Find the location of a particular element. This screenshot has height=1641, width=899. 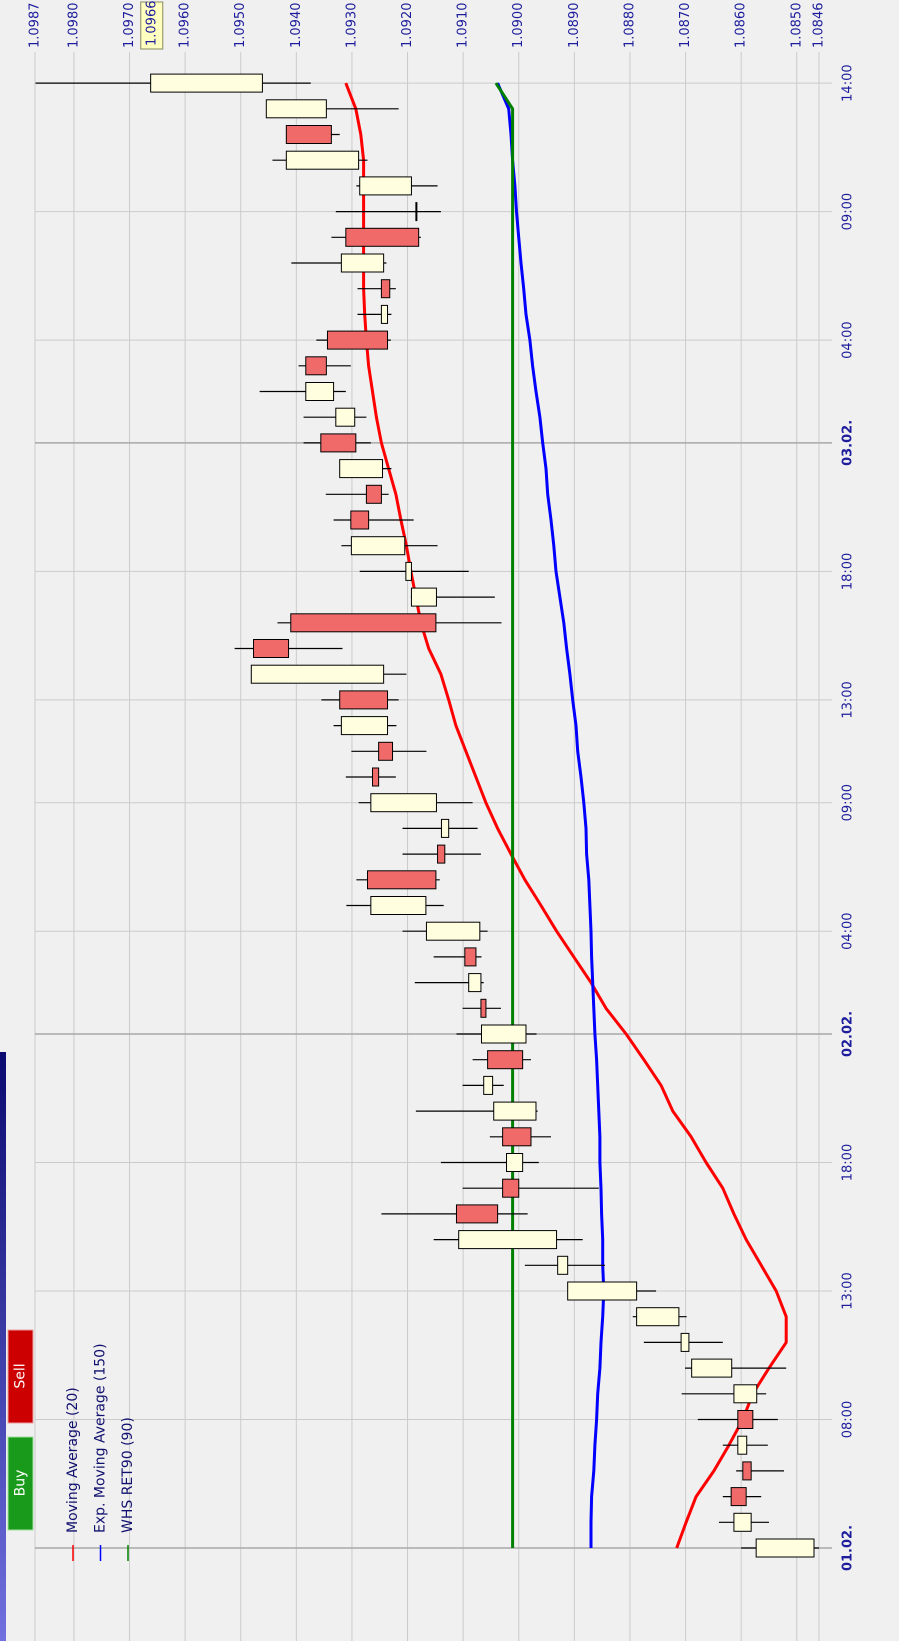

side-bar is located at coordinates (3, 1346).